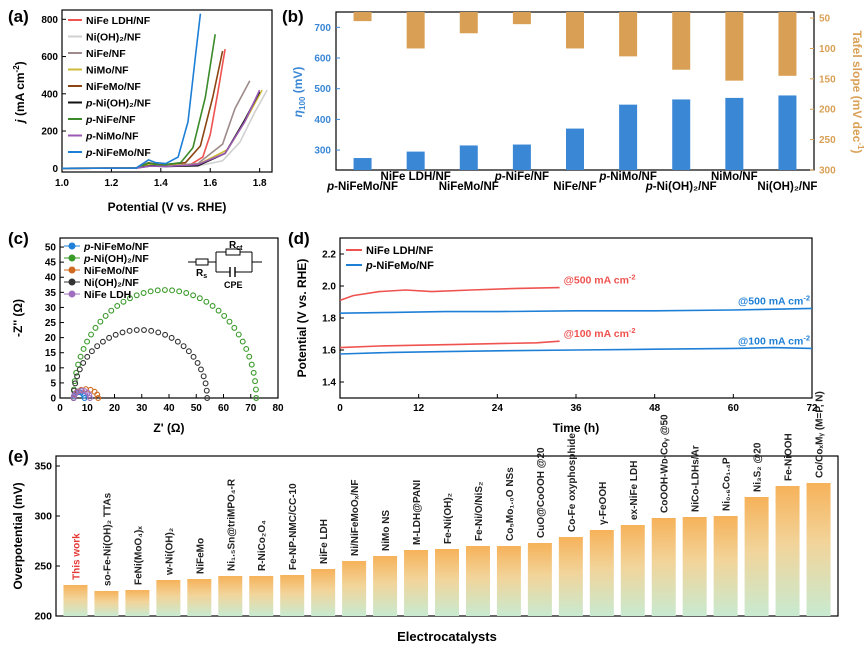 Image resolution: width=865 pixels, height=655 pixels. Describe the element at coordinates (355, 518) in the screenshot. I see `bar-label: Ni/NiFeMoOₓ/NF` at that location.